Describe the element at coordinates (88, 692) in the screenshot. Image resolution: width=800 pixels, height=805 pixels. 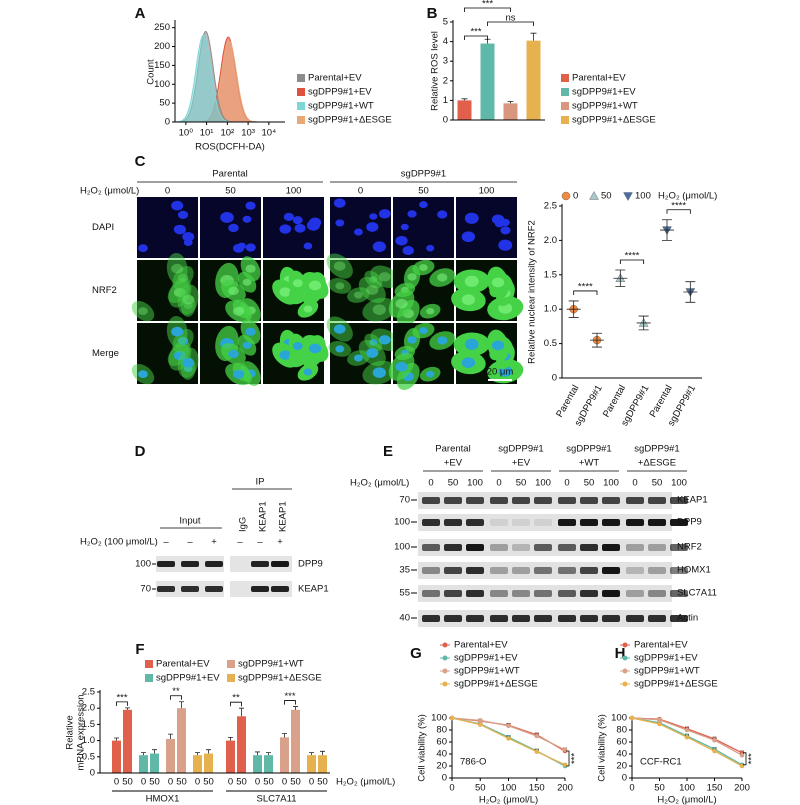
I see `y-tick-label: 2.5` at that location.